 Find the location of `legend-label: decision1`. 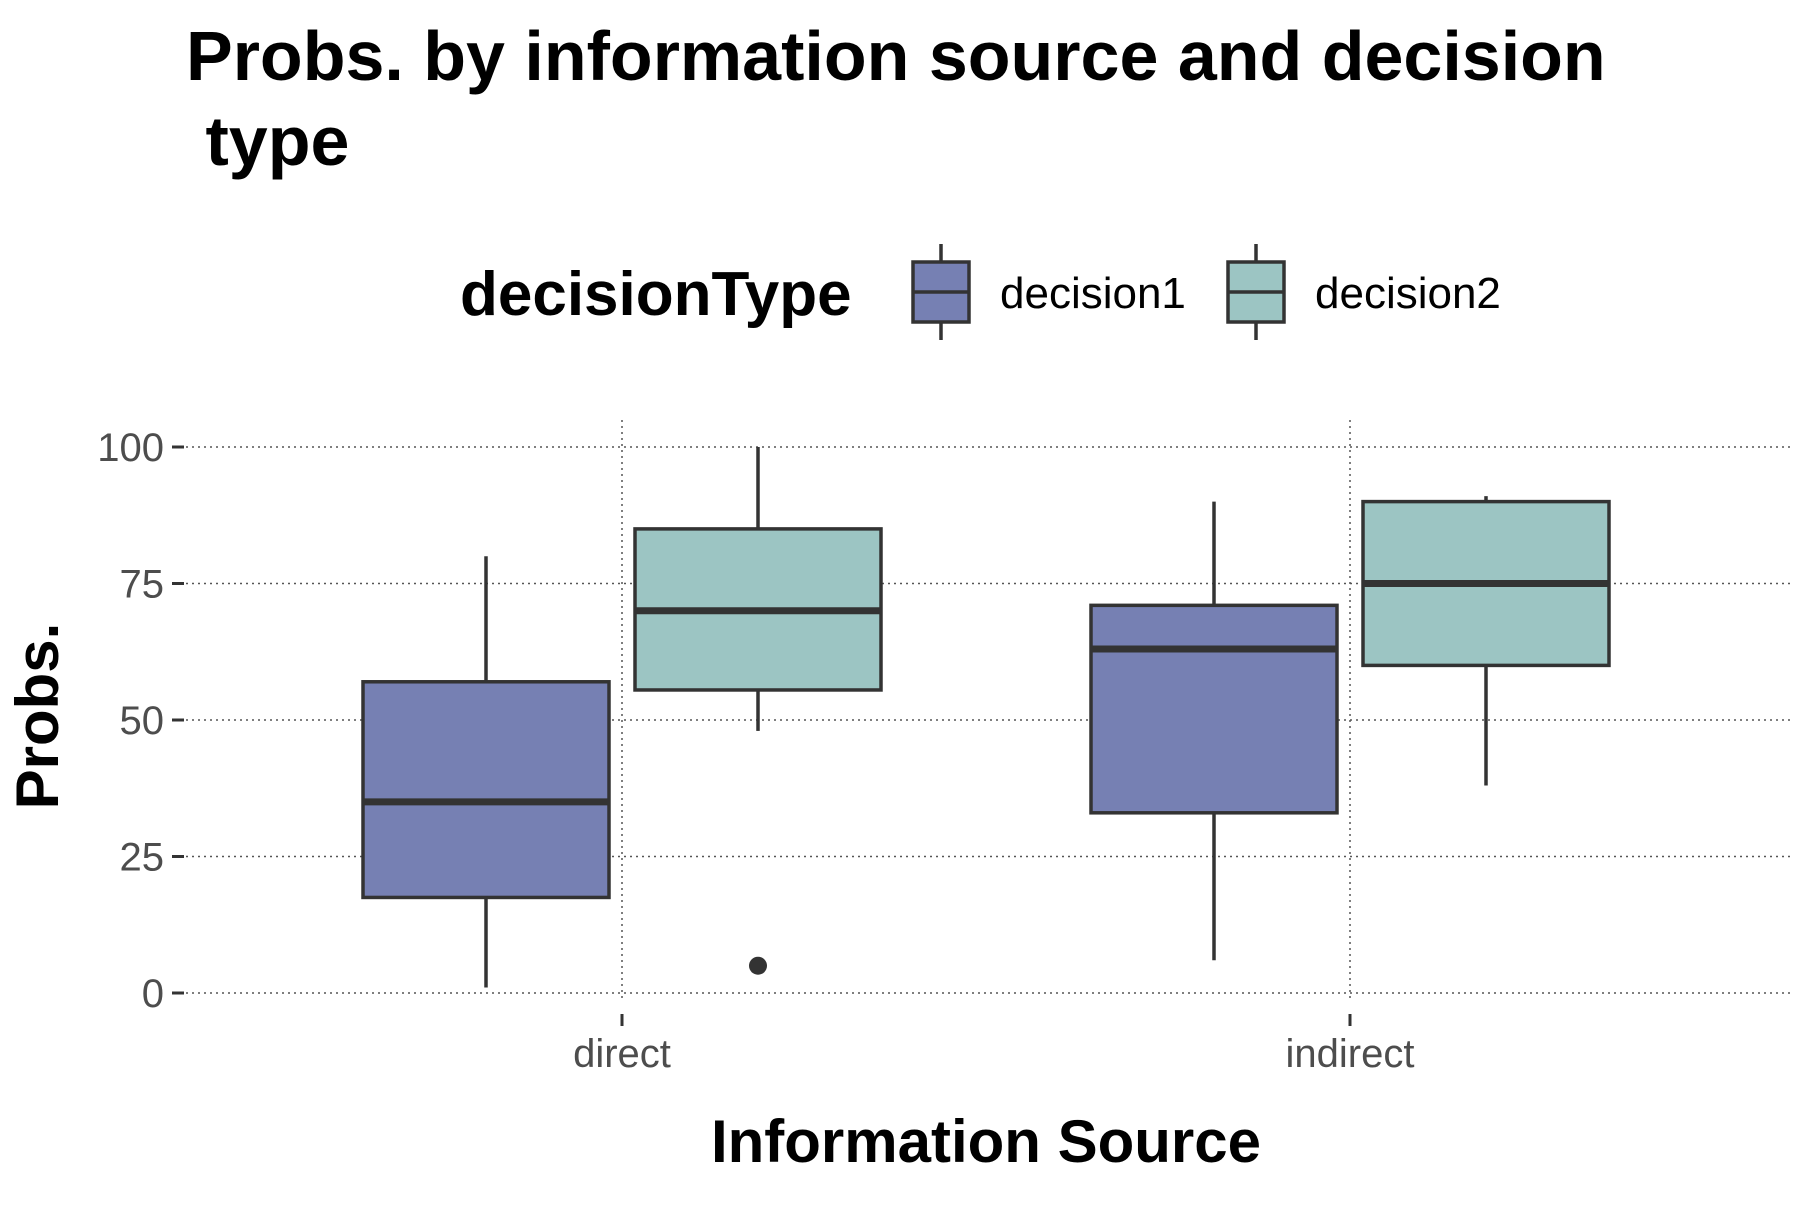

legend-label: decision1 is located at coordinates (1093, 293).